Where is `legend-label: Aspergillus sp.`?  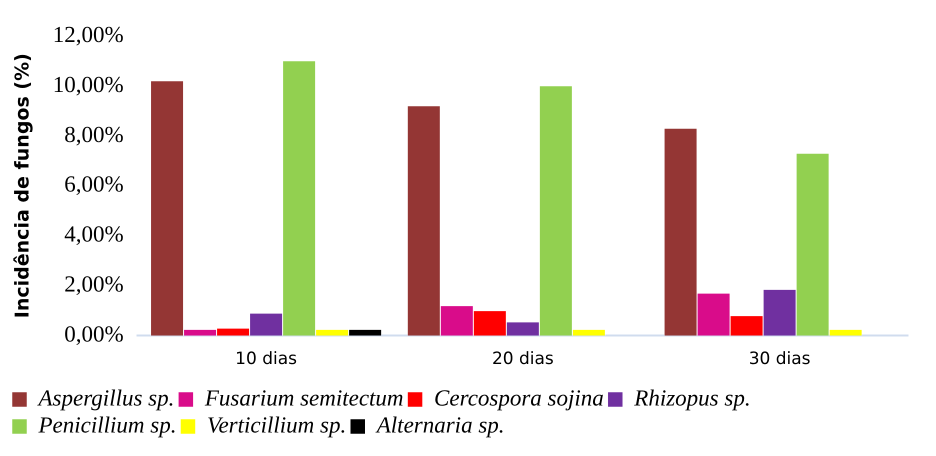 legend-label: Aspergillus sp. is located at coordinates (105, 398).